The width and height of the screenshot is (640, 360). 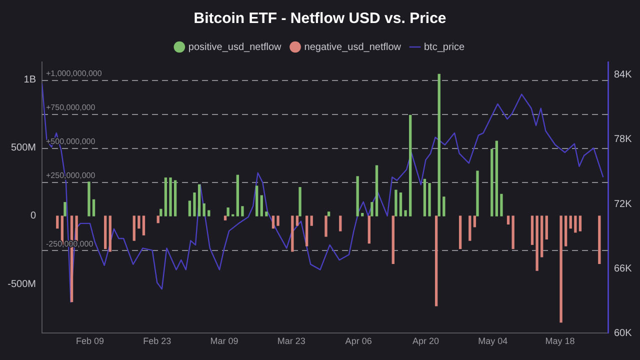 I want to click on y2-tick-label: 84K, so click(x=623, y=75).